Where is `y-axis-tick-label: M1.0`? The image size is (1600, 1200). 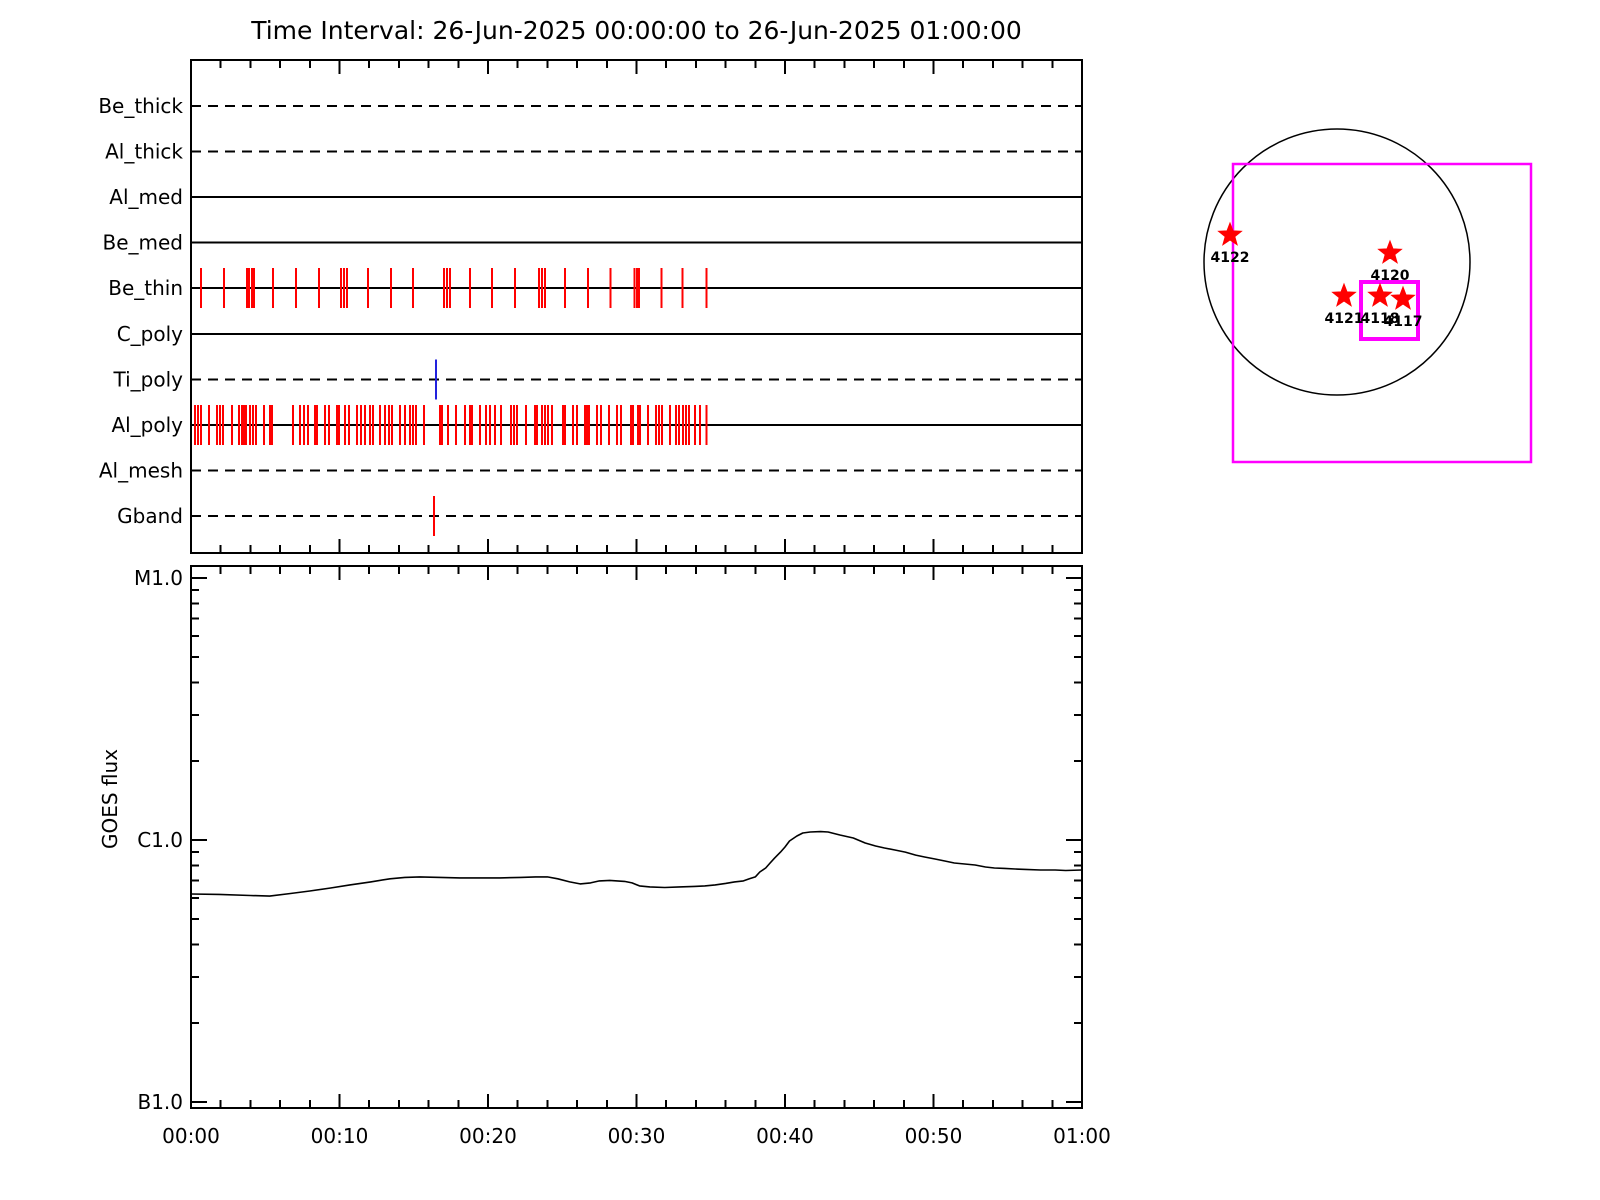 y-axis-tick-label: M1.0 is located at coordinates (158, 578).